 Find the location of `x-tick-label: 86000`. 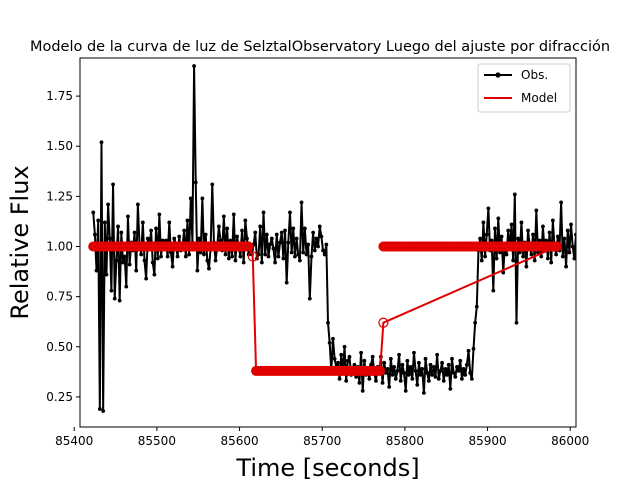

x-tick-label: 86000 is located at coordinates (570, 441).